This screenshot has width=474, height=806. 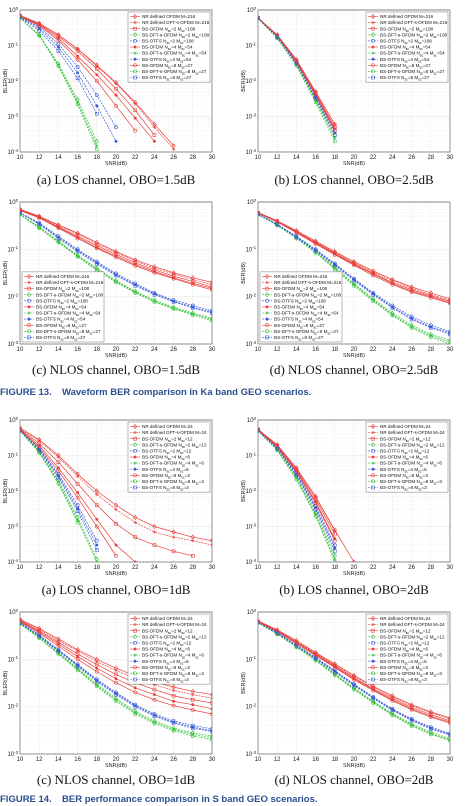 I want to click on y-tick-label: 10-3​, so click(x=12, y=344).